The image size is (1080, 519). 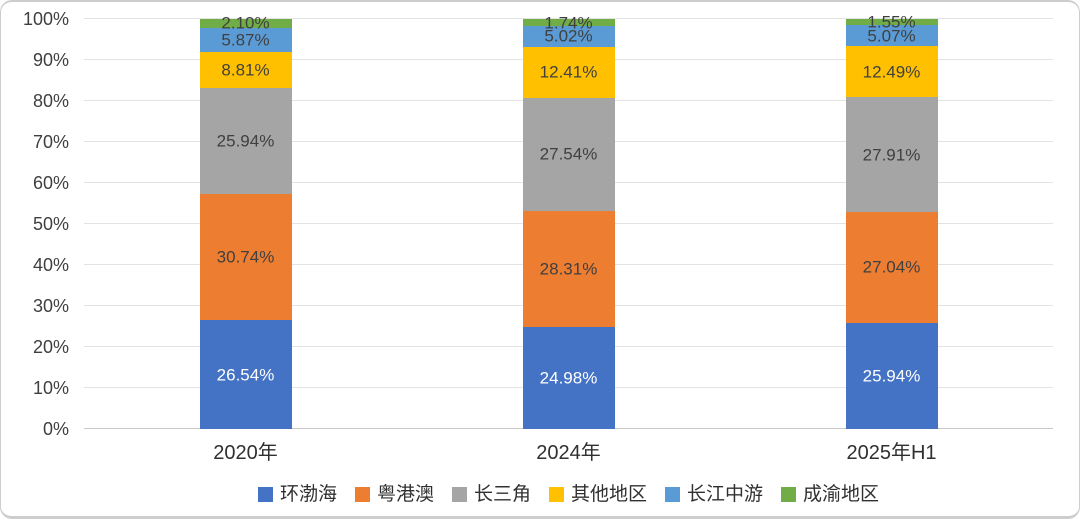 I want to click on data-label: 27.91%, so click(x=891, y=155).